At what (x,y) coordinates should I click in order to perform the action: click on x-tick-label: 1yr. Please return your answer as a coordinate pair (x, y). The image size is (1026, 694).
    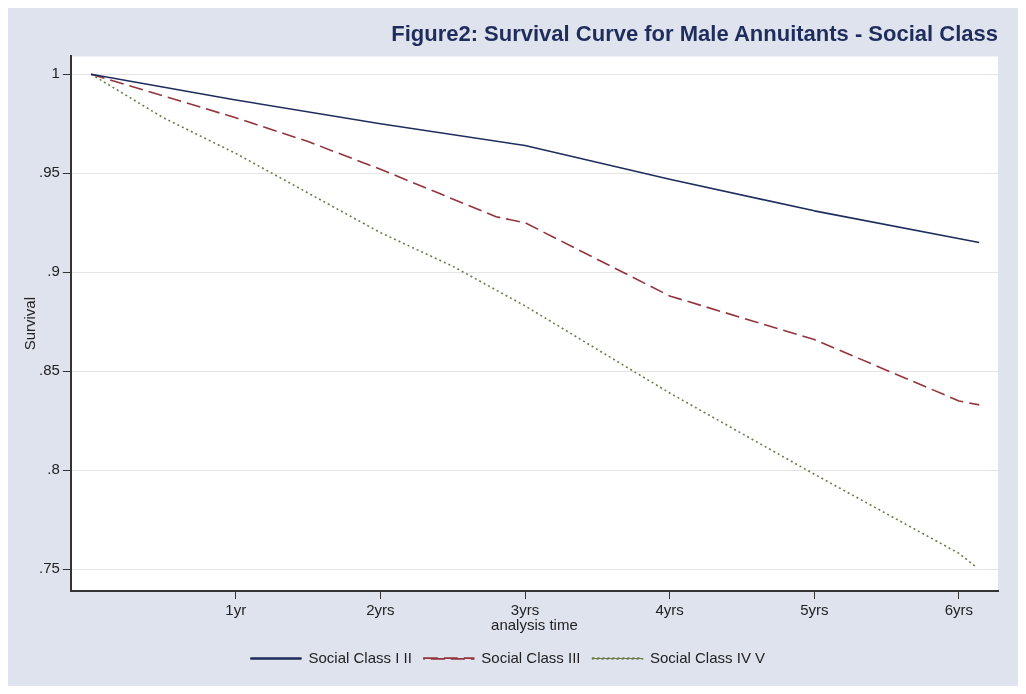
    Looking at the image, I should click on (236, 610).